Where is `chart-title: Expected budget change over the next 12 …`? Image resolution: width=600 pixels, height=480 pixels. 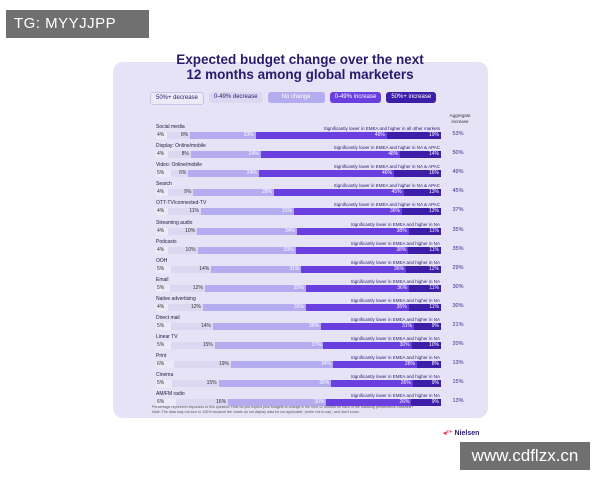 chart-title: Expected budget change over the next 12 … is located at coordinates (300, 67).